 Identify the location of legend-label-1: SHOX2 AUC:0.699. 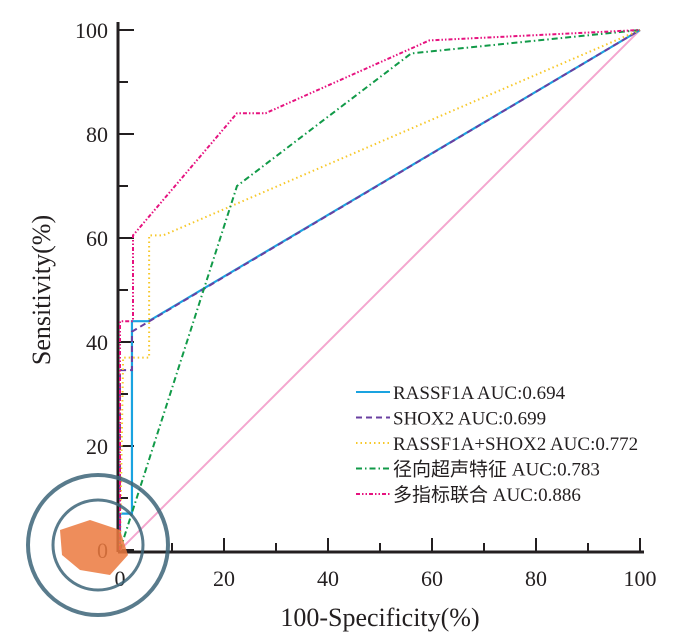
(469, 419).